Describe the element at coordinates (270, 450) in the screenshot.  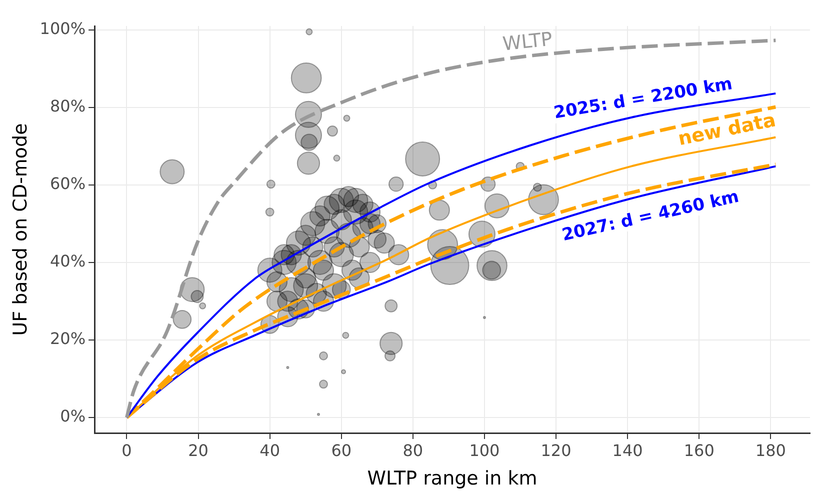
I see `x-tick-label: 40` at that location.